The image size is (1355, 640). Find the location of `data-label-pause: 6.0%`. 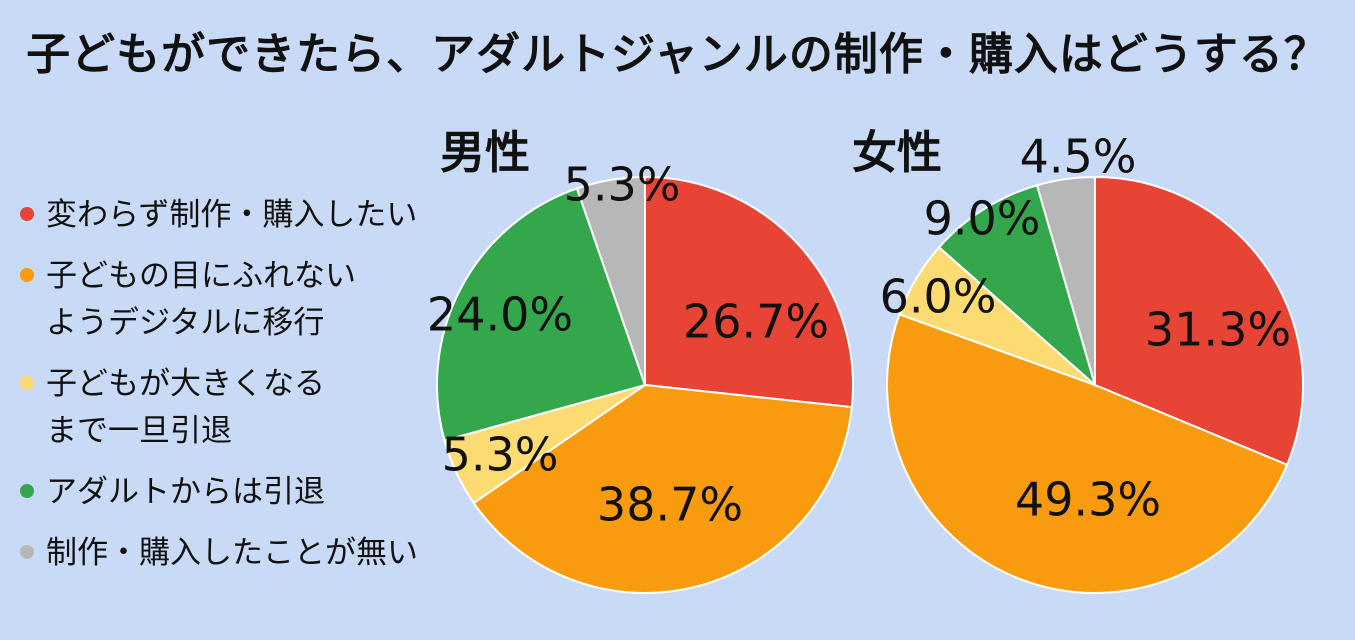

data-label-pause: 6.0% is located at coordinates (938, 297).